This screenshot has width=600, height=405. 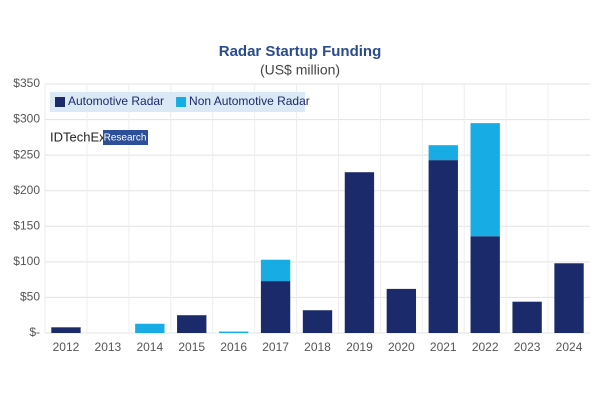 What do you see at coordinates (569, 347) in the screenshot?
I see `x-tick-label: 2024` at bounding box center [569, 347].